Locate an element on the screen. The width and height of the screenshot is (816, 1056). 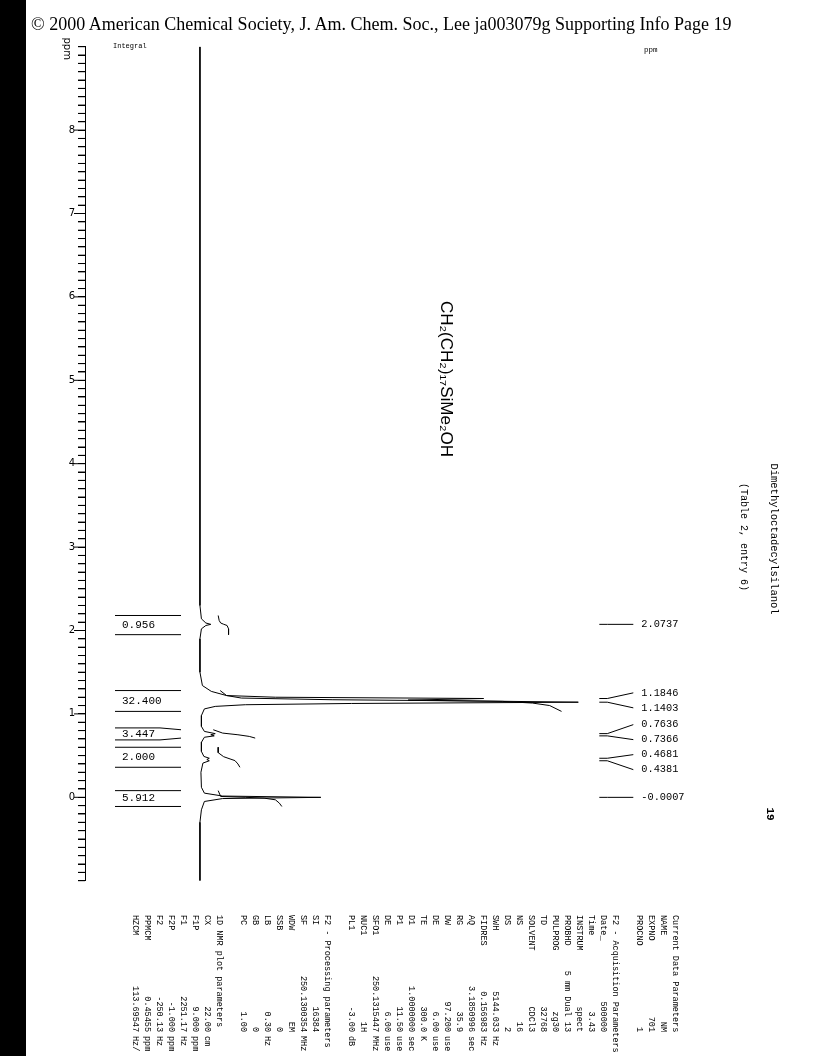
text: 2.0737 is located at coordinates (660, 624).